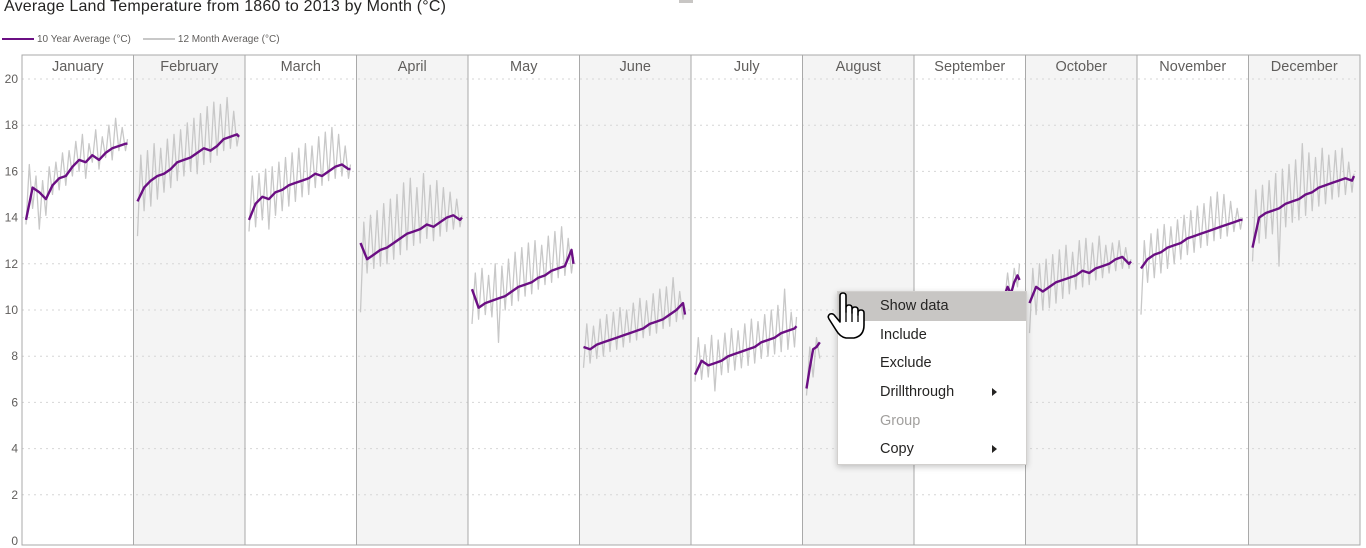 This screenshot has height=548, width=1366. What do you see at coordinates (903, 334) in the screenshot?
I see `menu-item-label: Include` at bounding box center [903, 334].